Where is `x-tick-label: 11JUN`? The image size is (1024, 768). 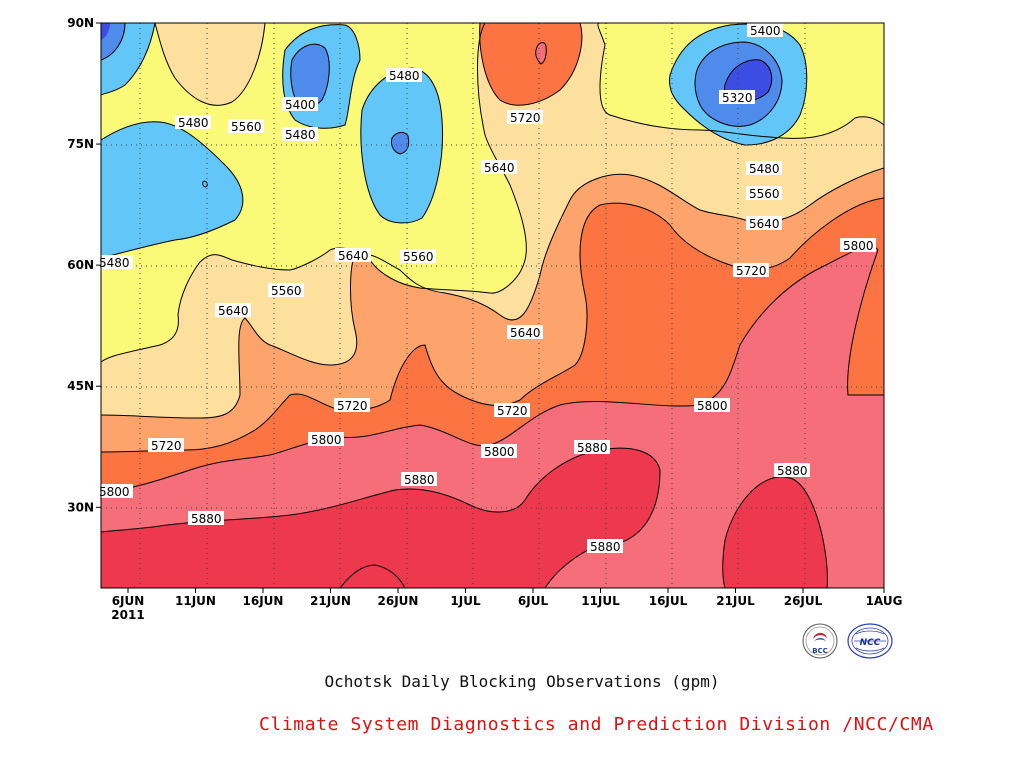
x-tick-label: 11JUN is located at coordinates (195, 601).